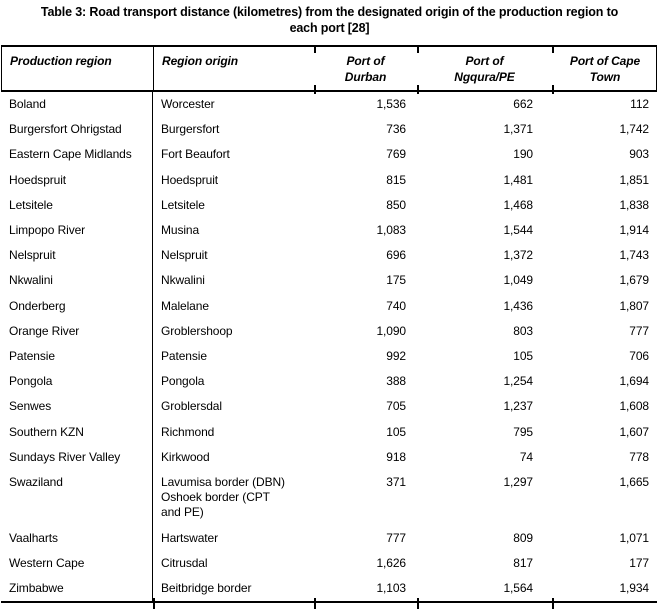  I want to click on region-origin-cell: Patensie, so click(184, 356).